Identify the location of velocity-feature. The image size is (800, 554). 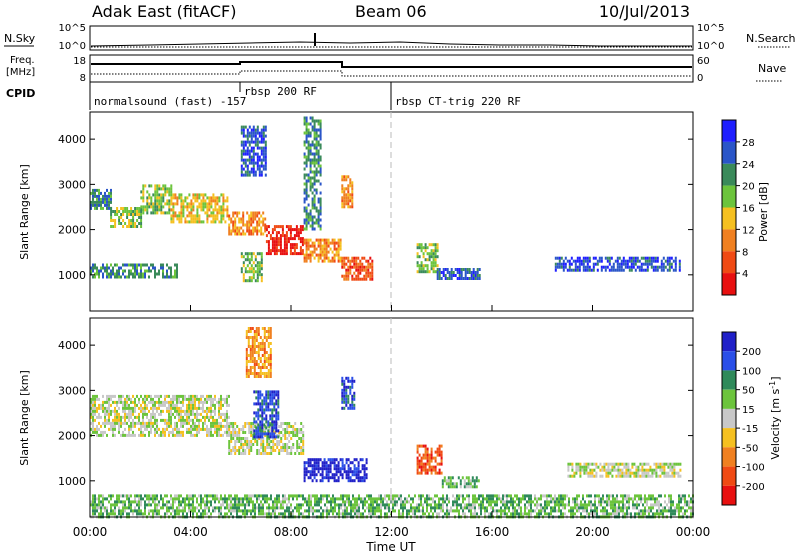
(624, 470).